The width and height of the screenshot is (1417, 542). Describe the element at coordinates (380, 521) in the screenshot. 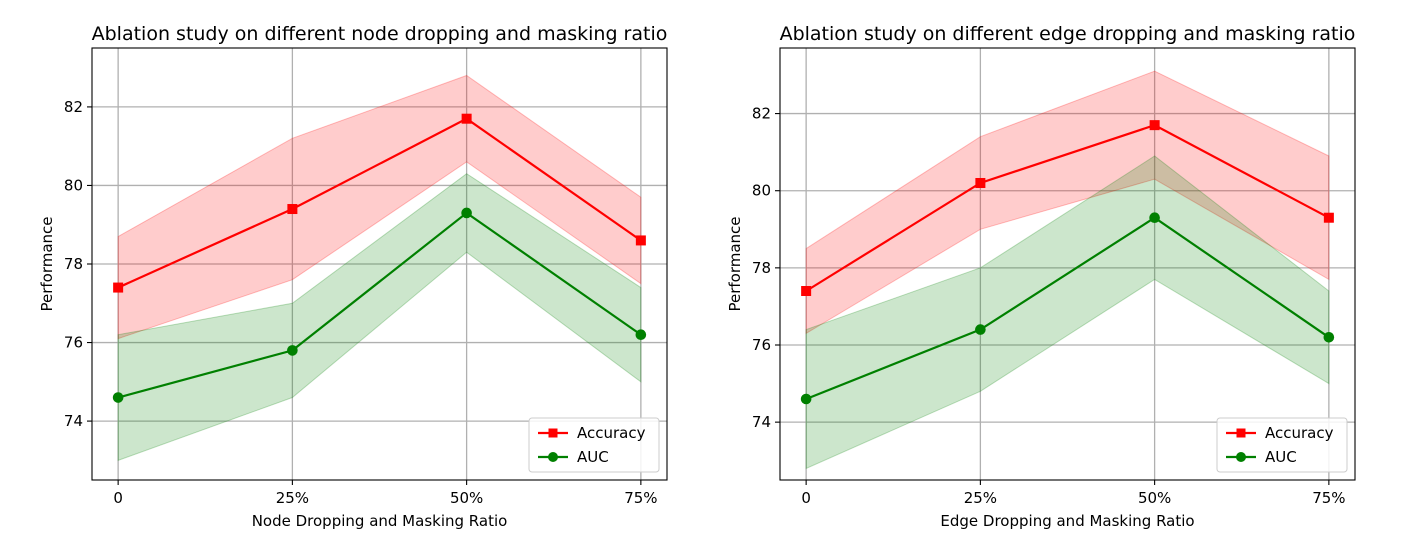

I see `x-axis-label: Node Dropping and Masking Ratio` at that location.